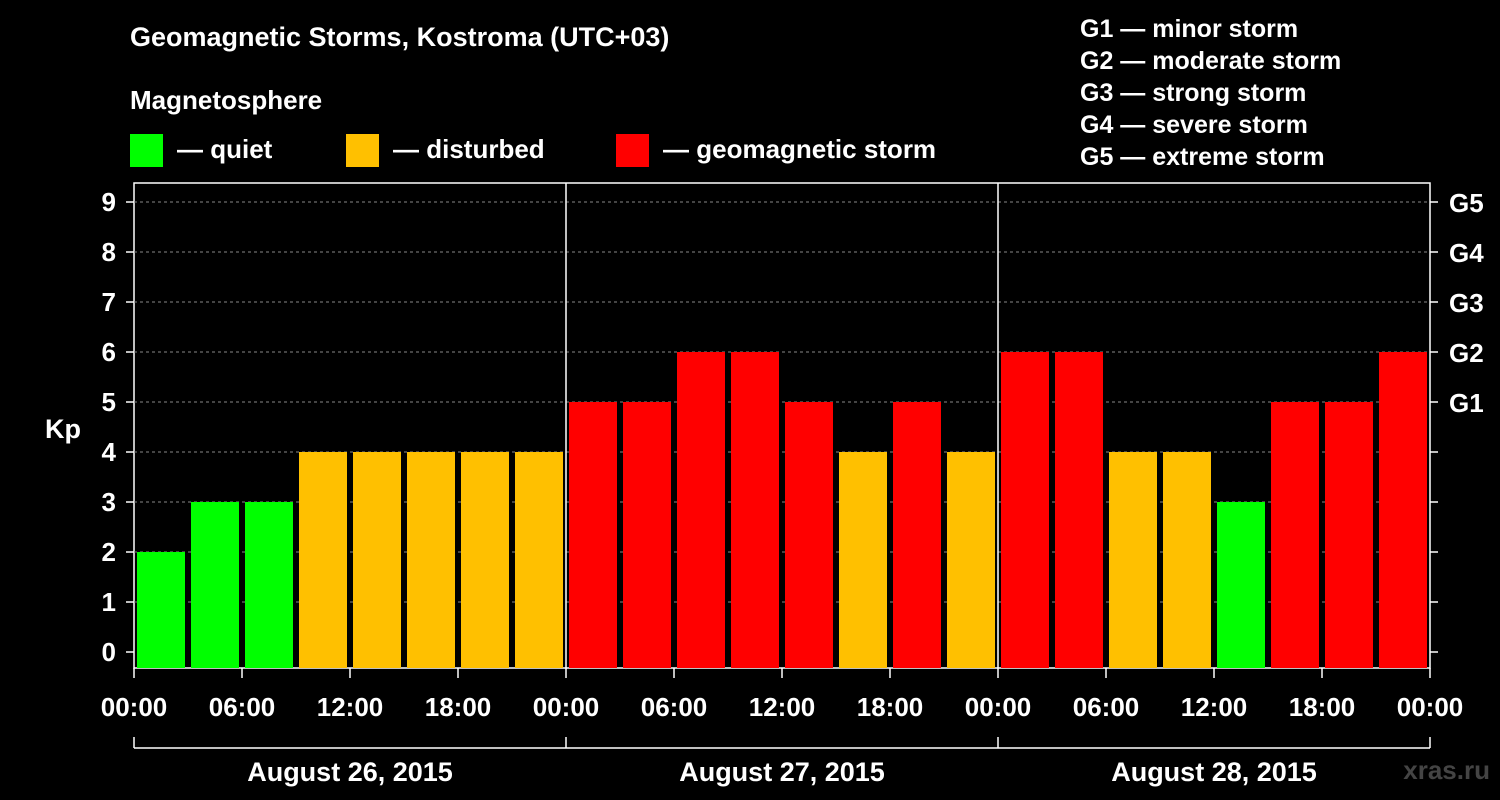 This screenshot has height=800, width=1500. What do you see at coordinates (1466, 403) in the screenshot?
I see `storm-level-tick-label: G1` at bounding box center [1466, 403].